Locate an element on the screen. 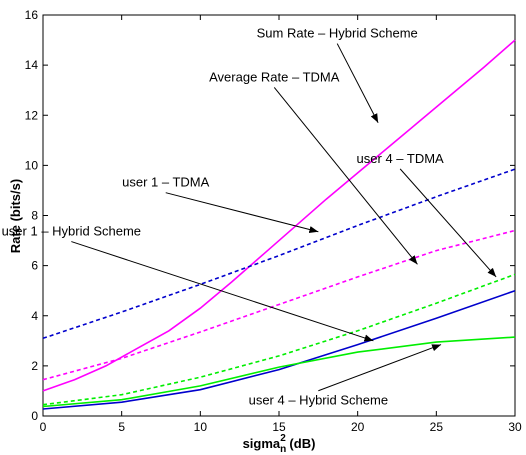 Image resolution: width=526 pixels, height=455 pixels. annotation-arrow-user1-tdma is located at coordinates (242, 213).